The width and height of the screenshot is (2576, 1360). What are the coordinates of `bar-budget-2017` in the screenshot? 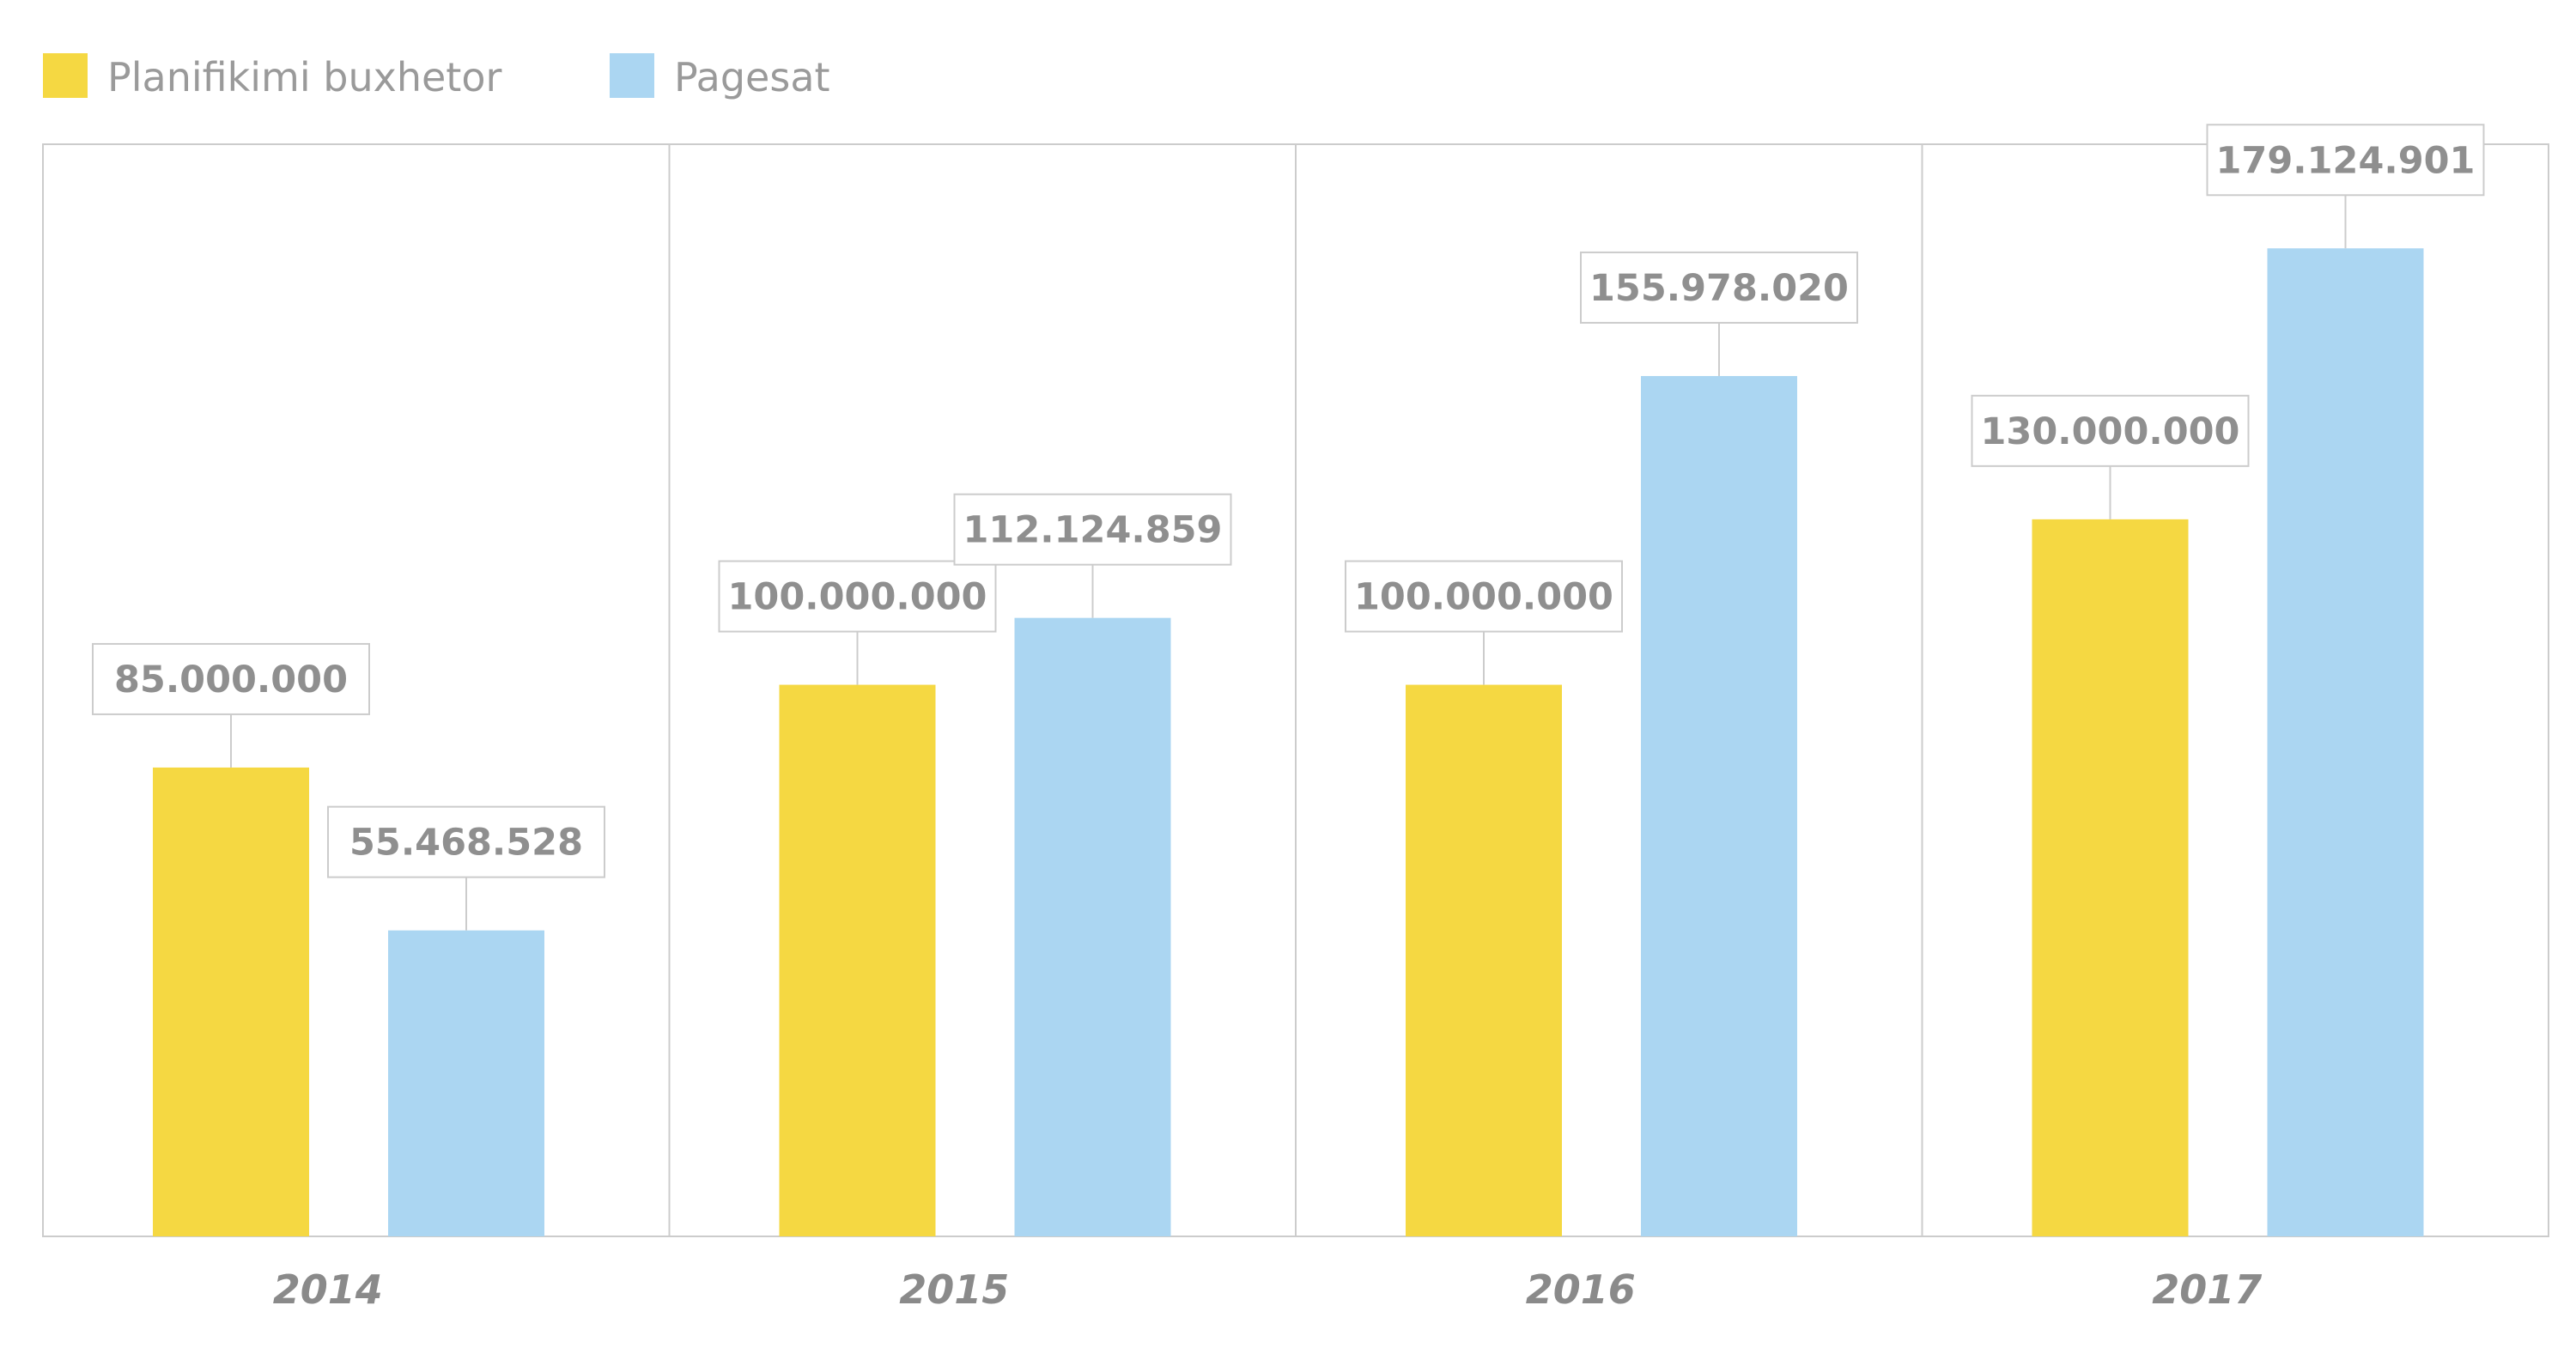 It's located at (2111, 877).